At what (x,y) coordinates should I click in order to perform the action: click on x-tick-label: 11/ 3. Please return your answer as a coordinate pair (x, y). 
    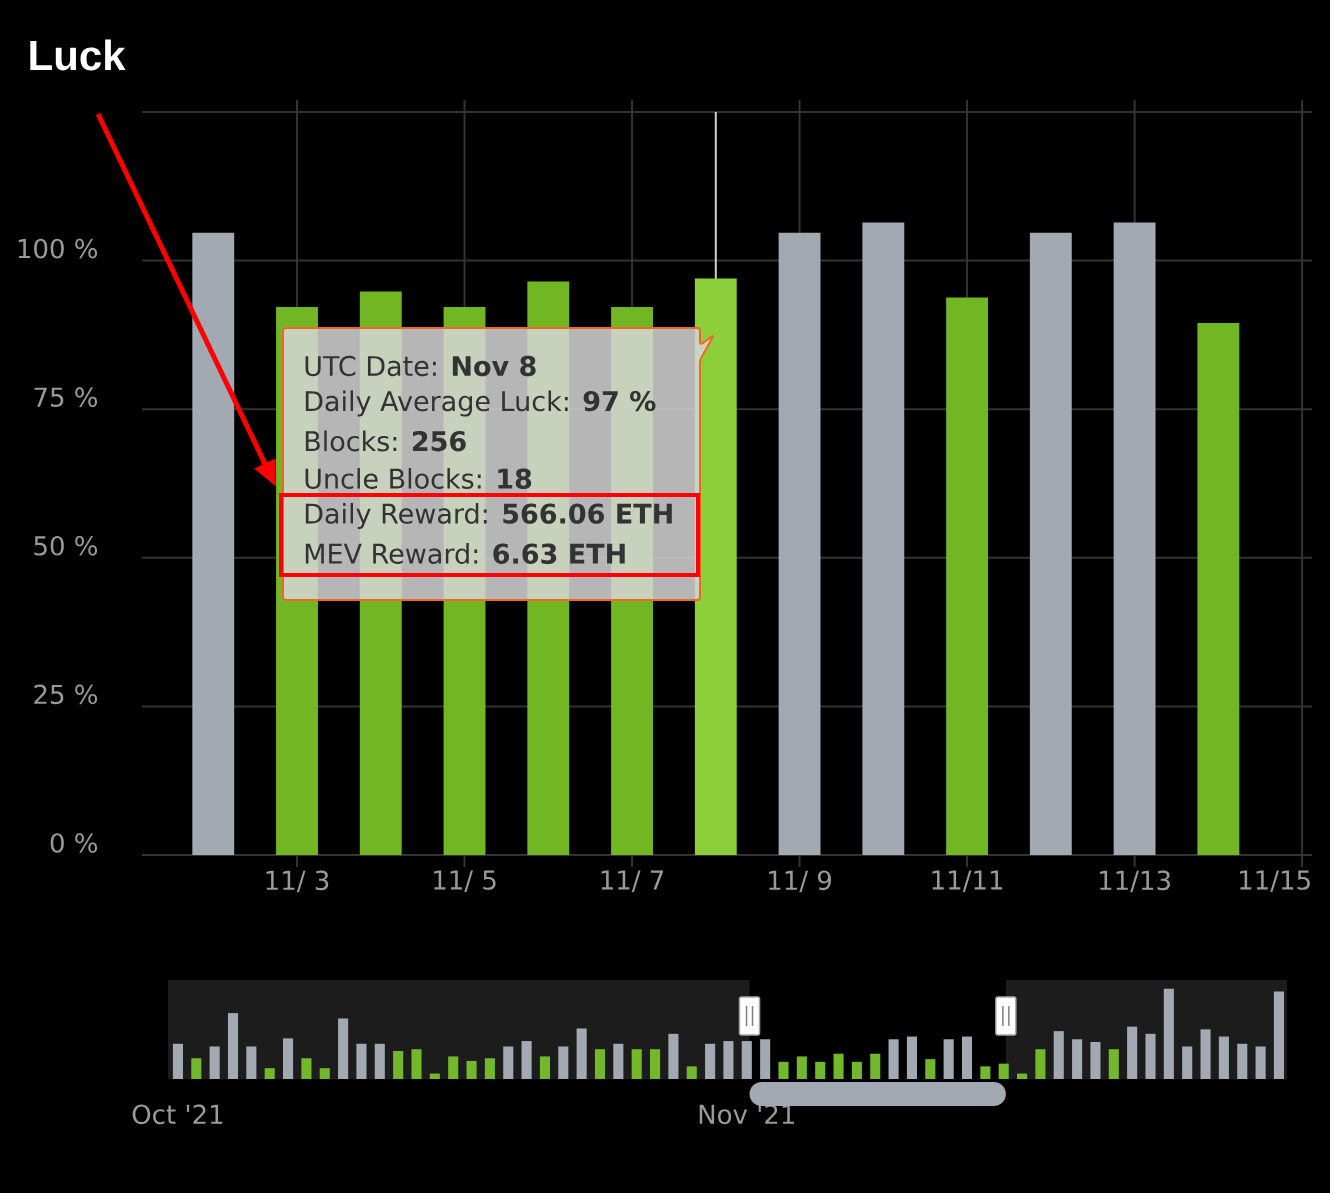
    Looking at the image, I should click on (297, 881).